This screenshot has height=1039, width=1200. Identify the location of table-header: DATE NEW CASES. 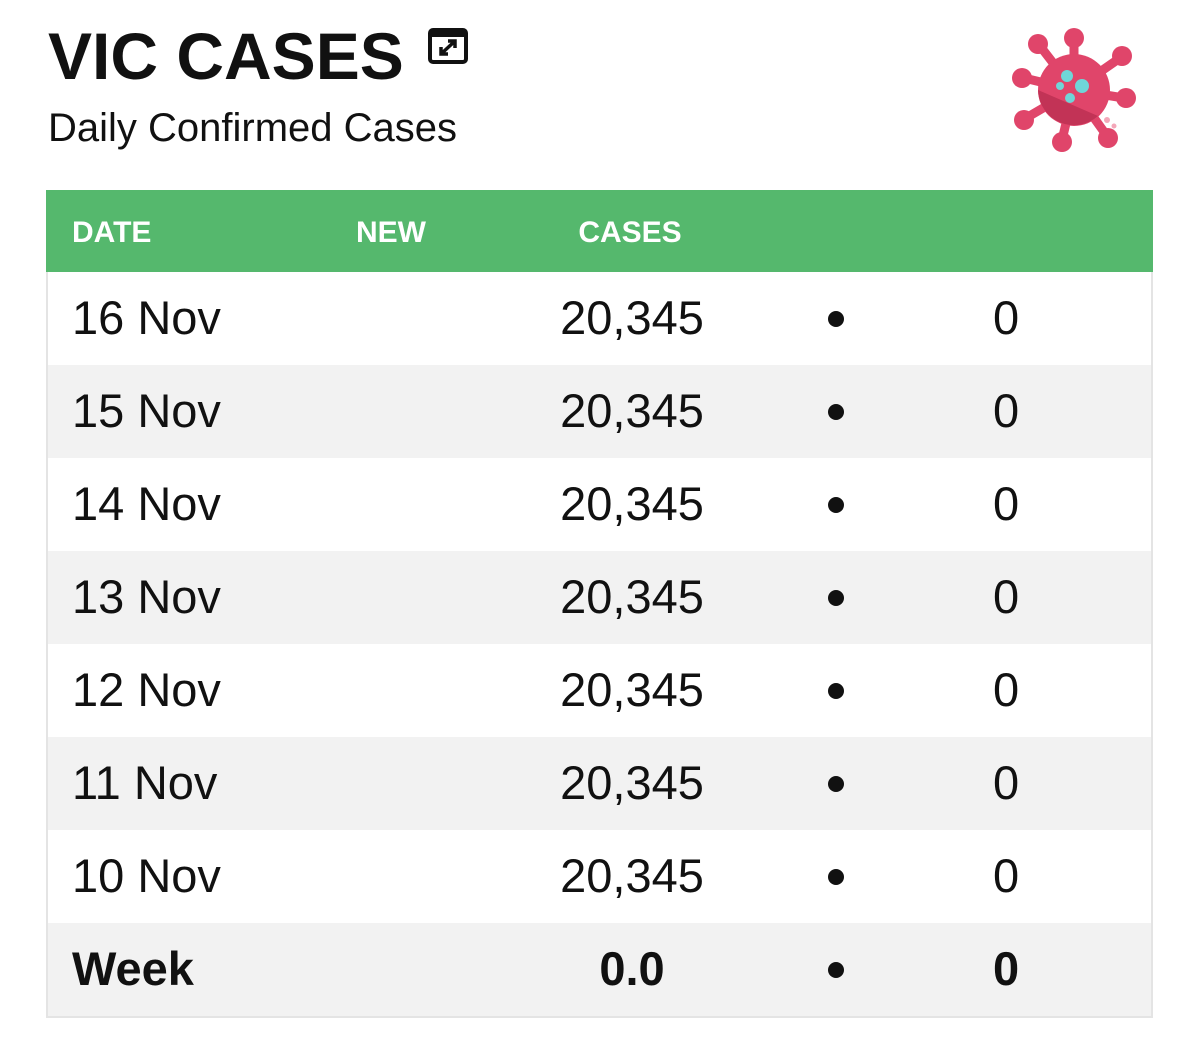
(599, 231).